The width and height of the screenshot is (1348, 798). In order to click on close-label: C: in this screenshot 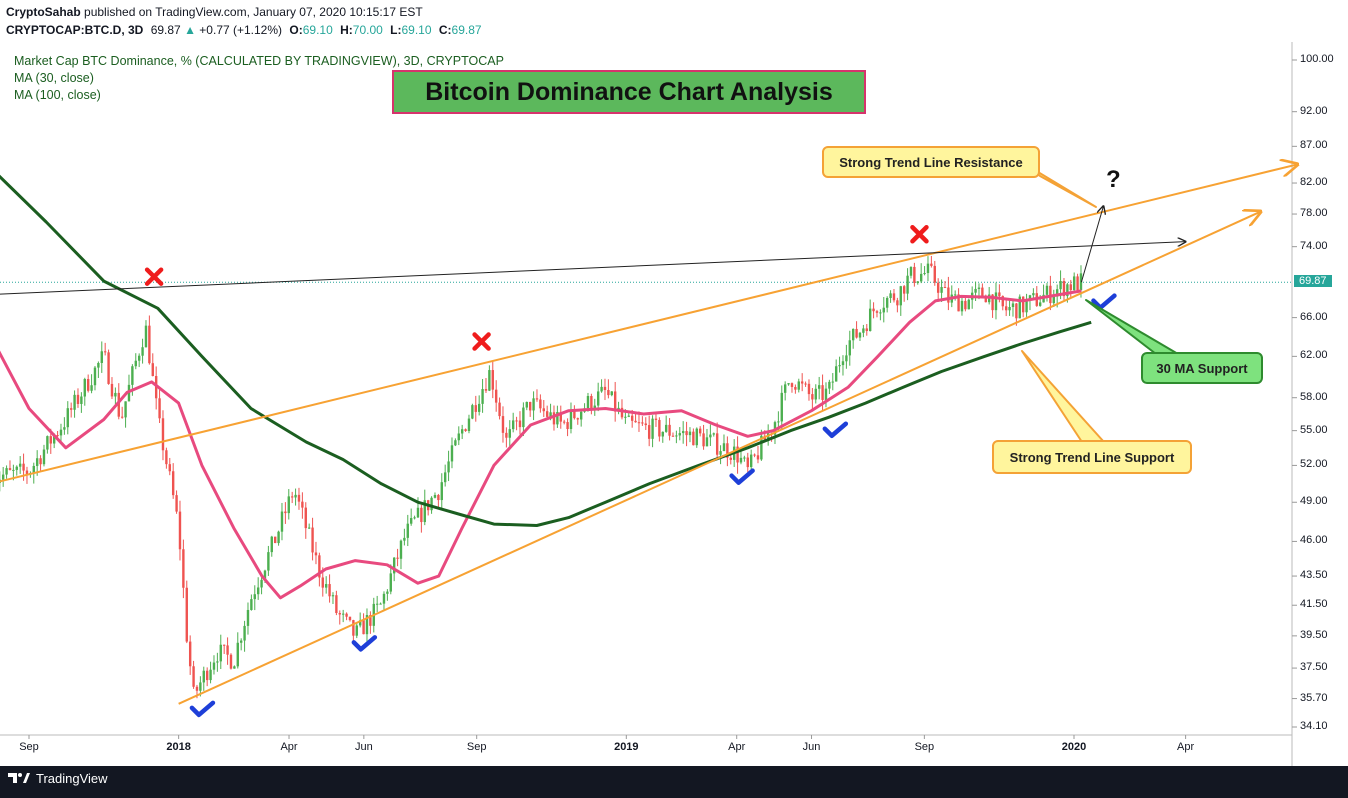, I will do `click(445, 30)`.